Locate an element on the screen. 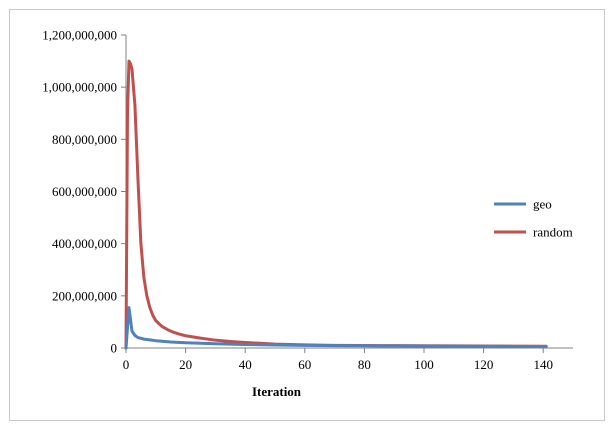 Image resolution: width=616 pixels, height=431 pixels. x-tick-label: 100 is located at coordinates (424, 364).